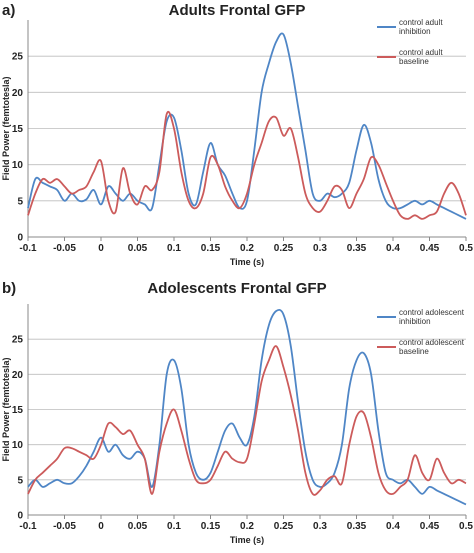  Describe the element at coordinates (9, 10) in the screenshot. I see `panel-label-a: a)` at that location.